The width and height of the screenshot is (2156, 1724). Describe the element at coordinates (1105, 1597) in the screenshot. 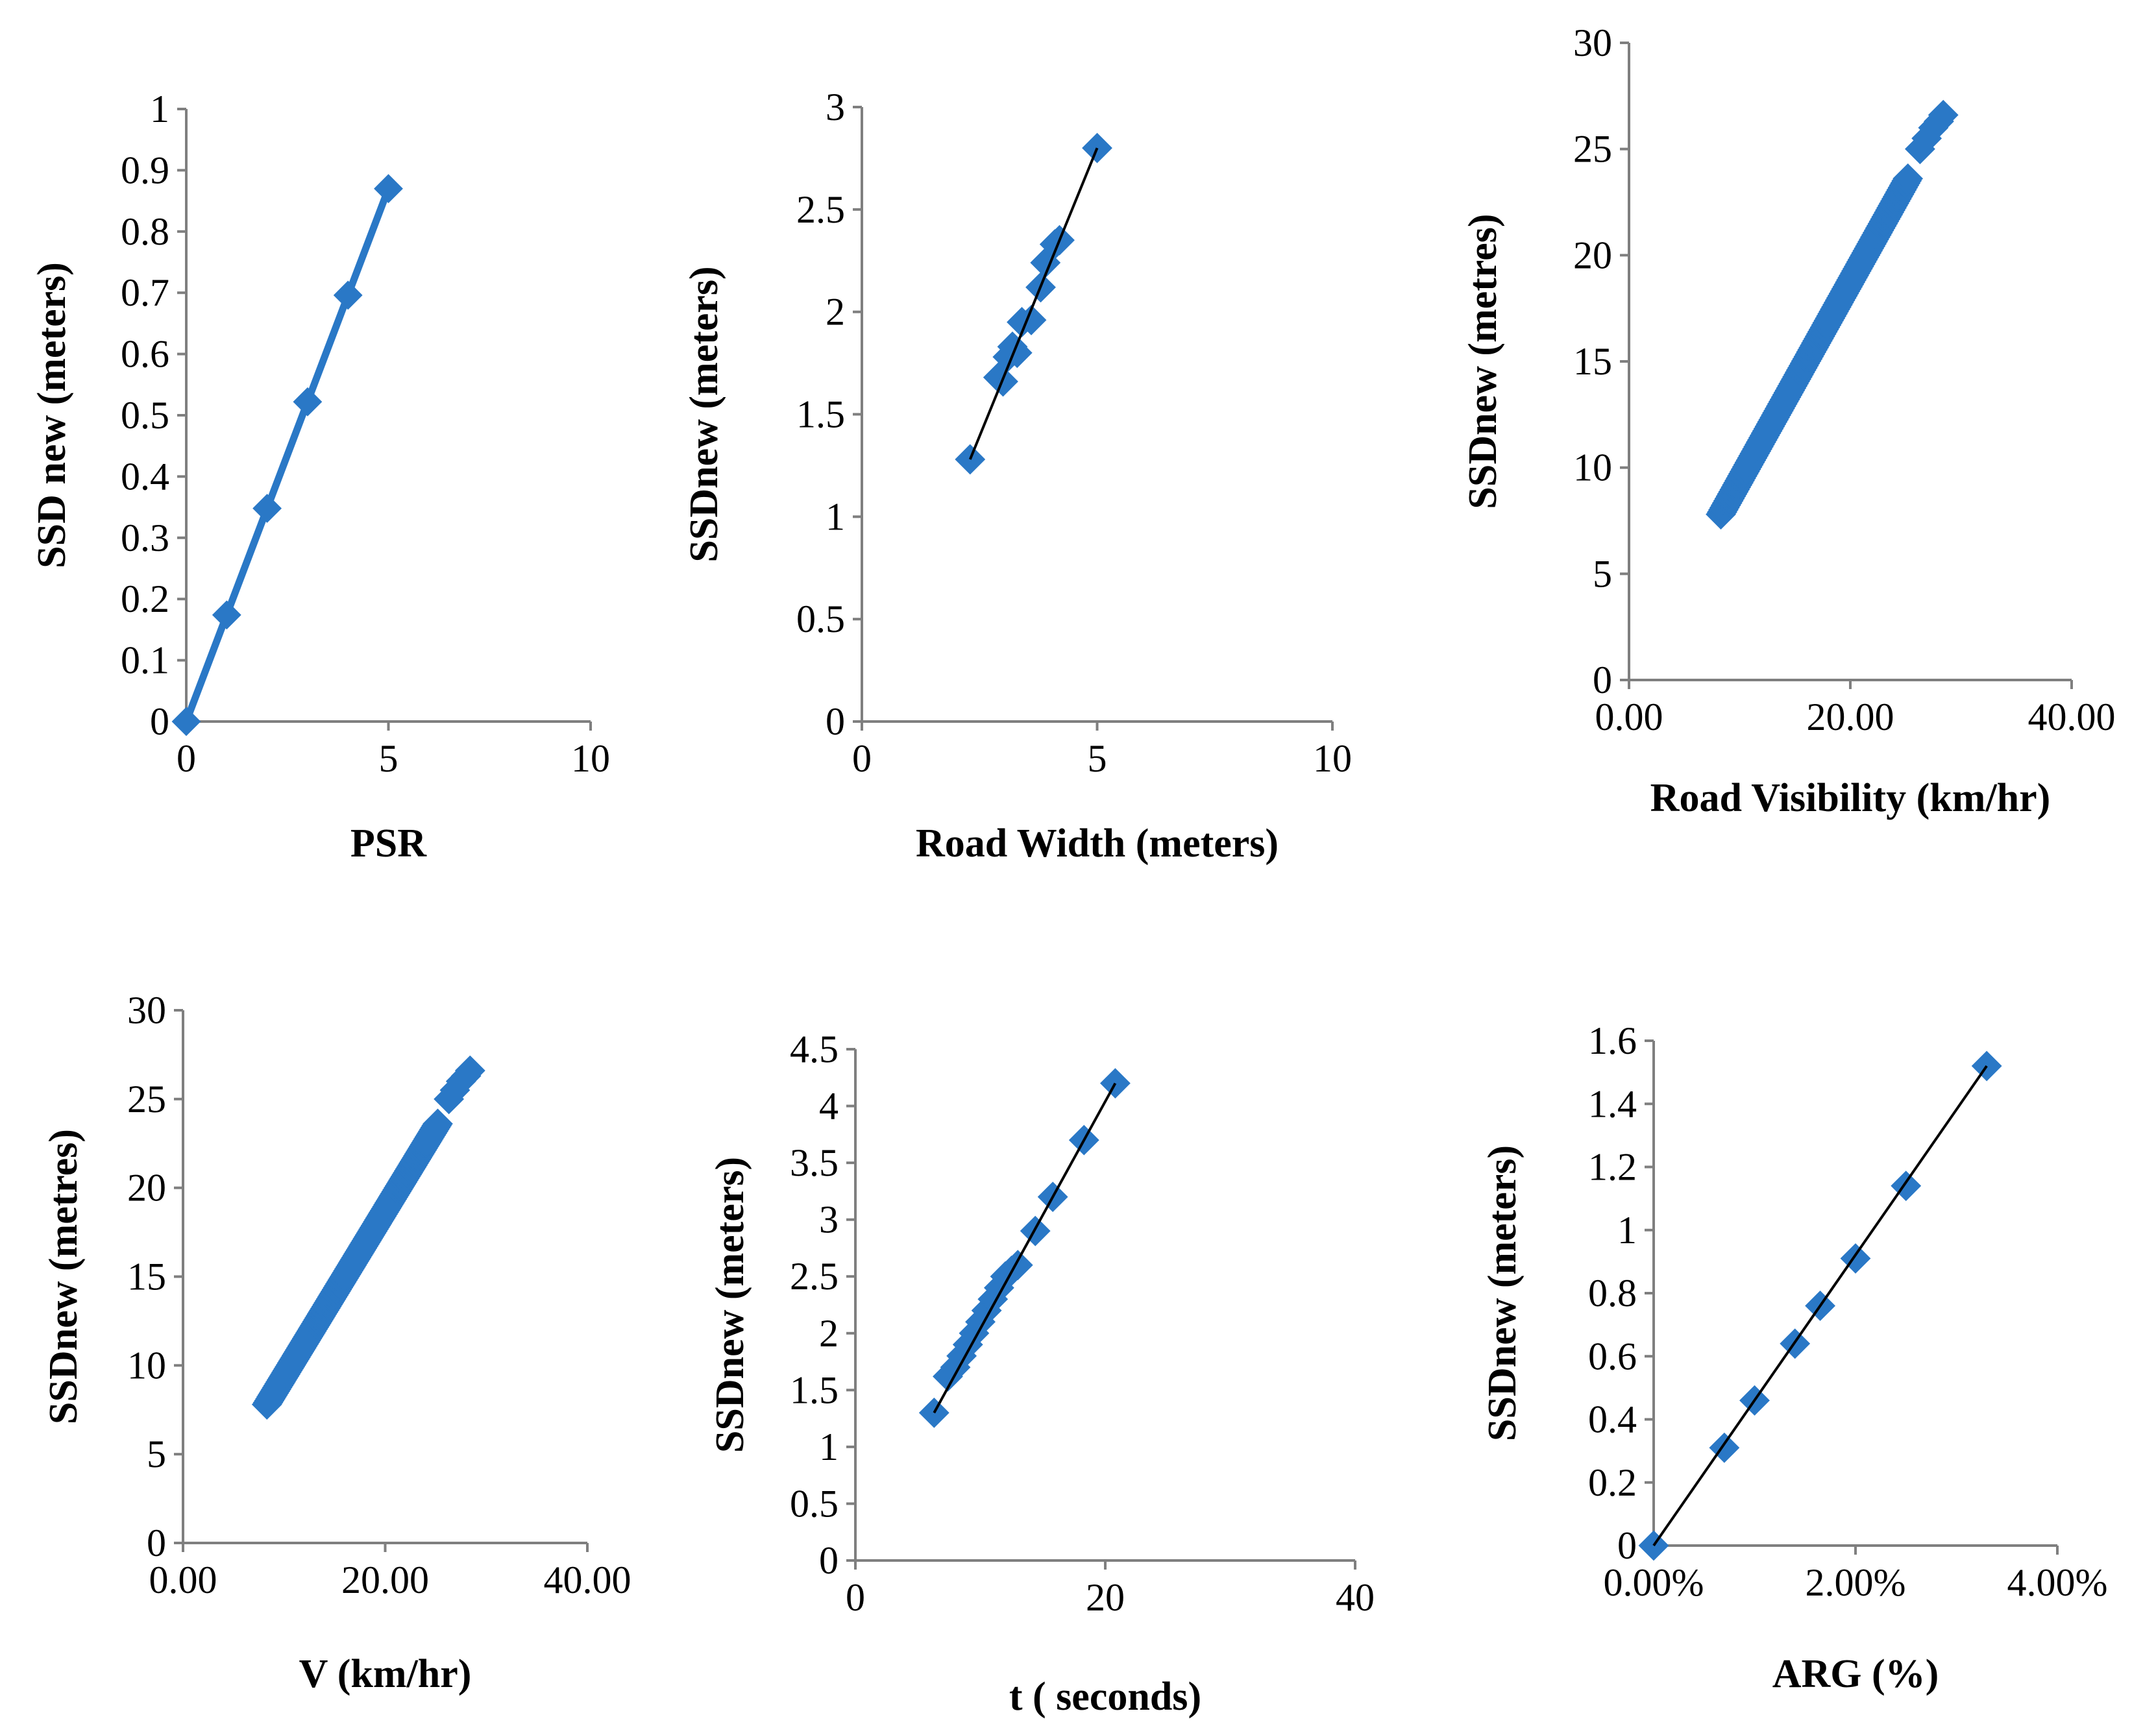

I see `x-tick-label: 20` at that location.